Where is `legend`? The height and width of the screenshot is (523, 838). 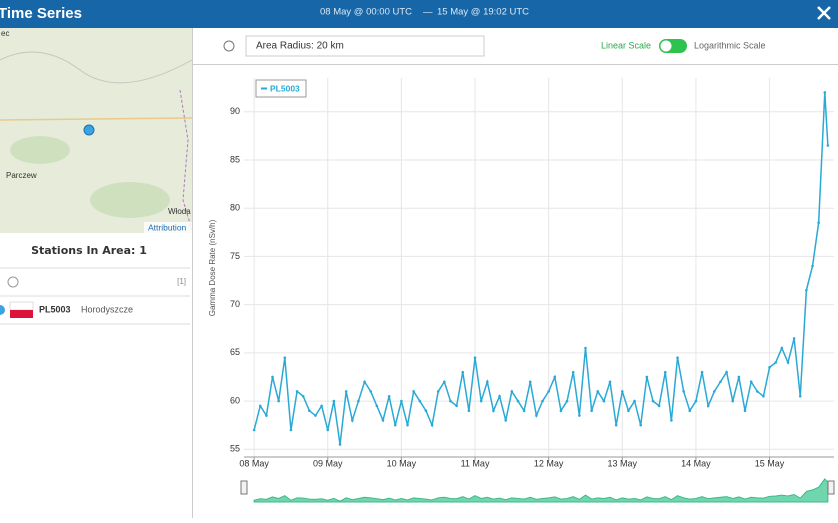 legend is located at coordinates (281, 88).